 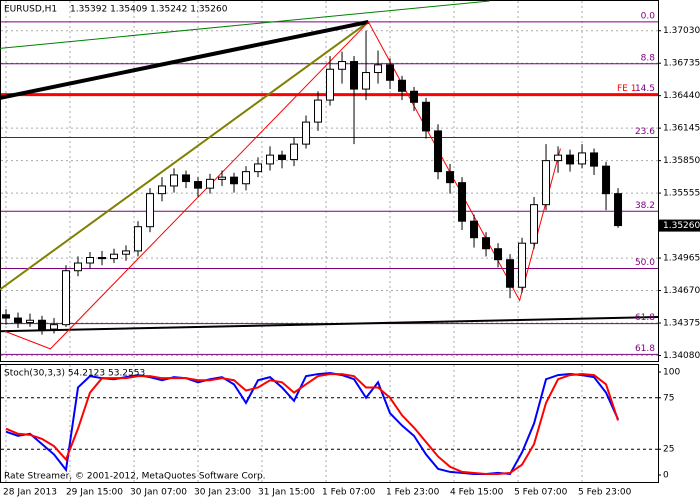 I want to click on y-tick-label: 1.34965, so click(x=681, y=259).